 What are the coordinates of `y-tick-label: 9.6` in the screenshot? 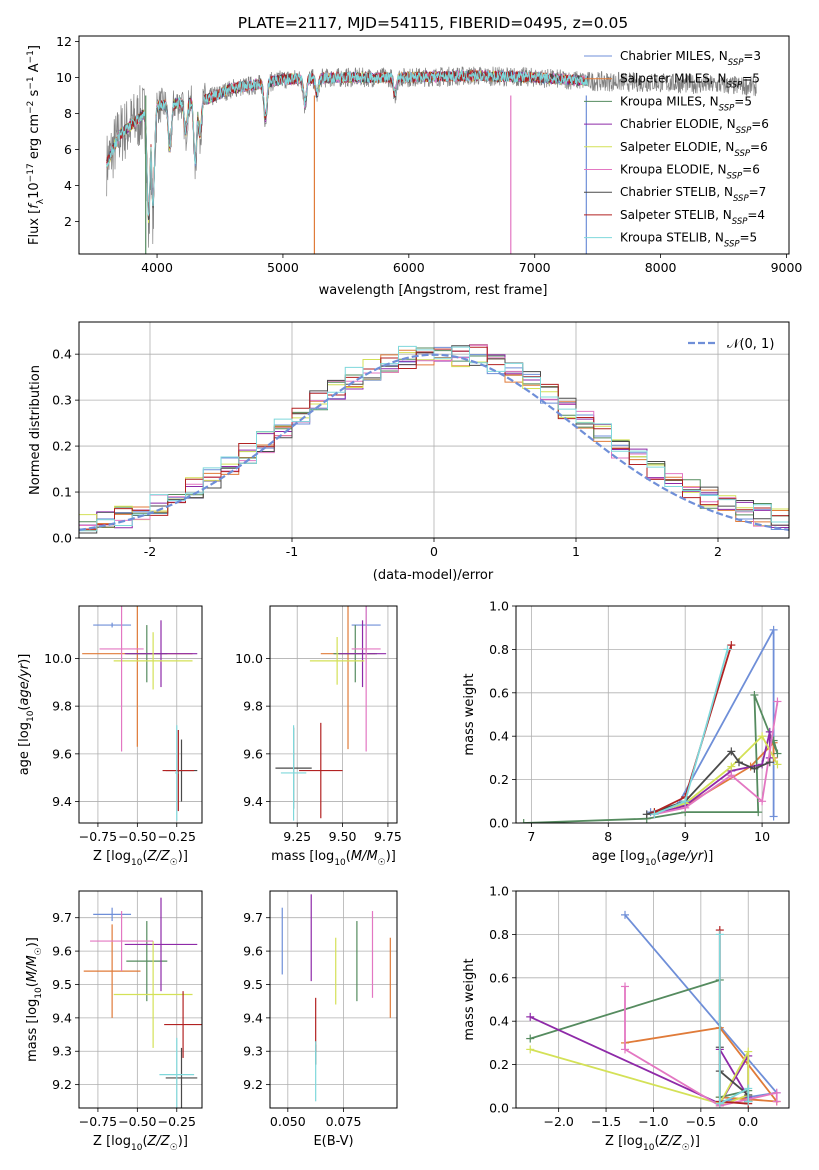 It's located at (62, 753).